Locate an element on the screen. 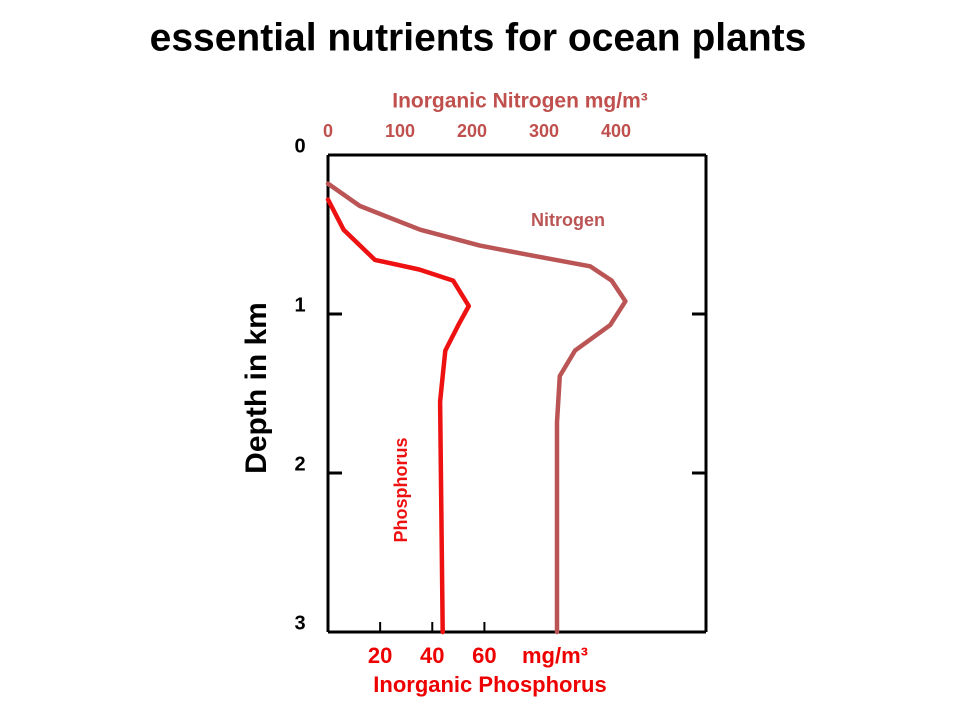  series-line is located at coordinates (398, 416).